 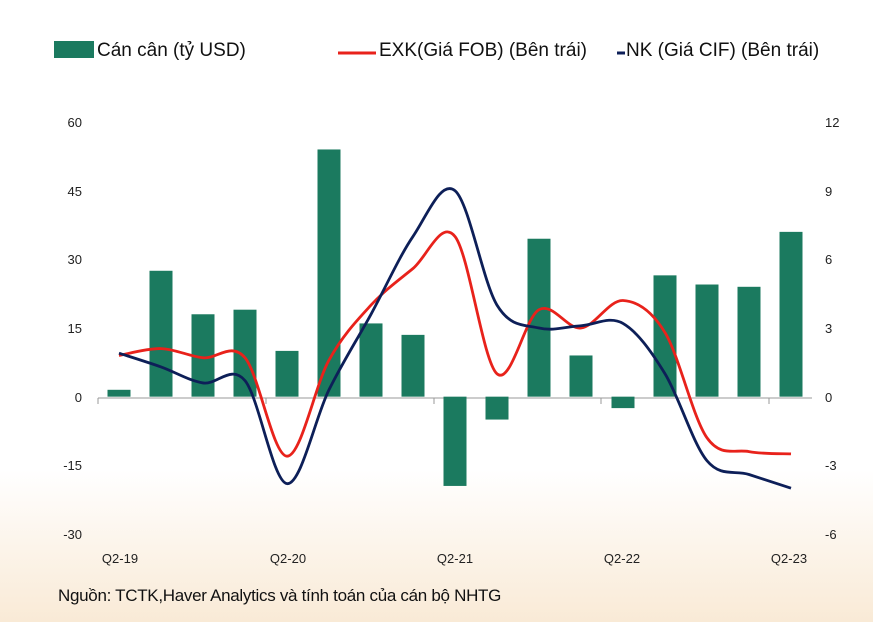 I want to click on legend-swatch-balance, so click(x=74, y=49).